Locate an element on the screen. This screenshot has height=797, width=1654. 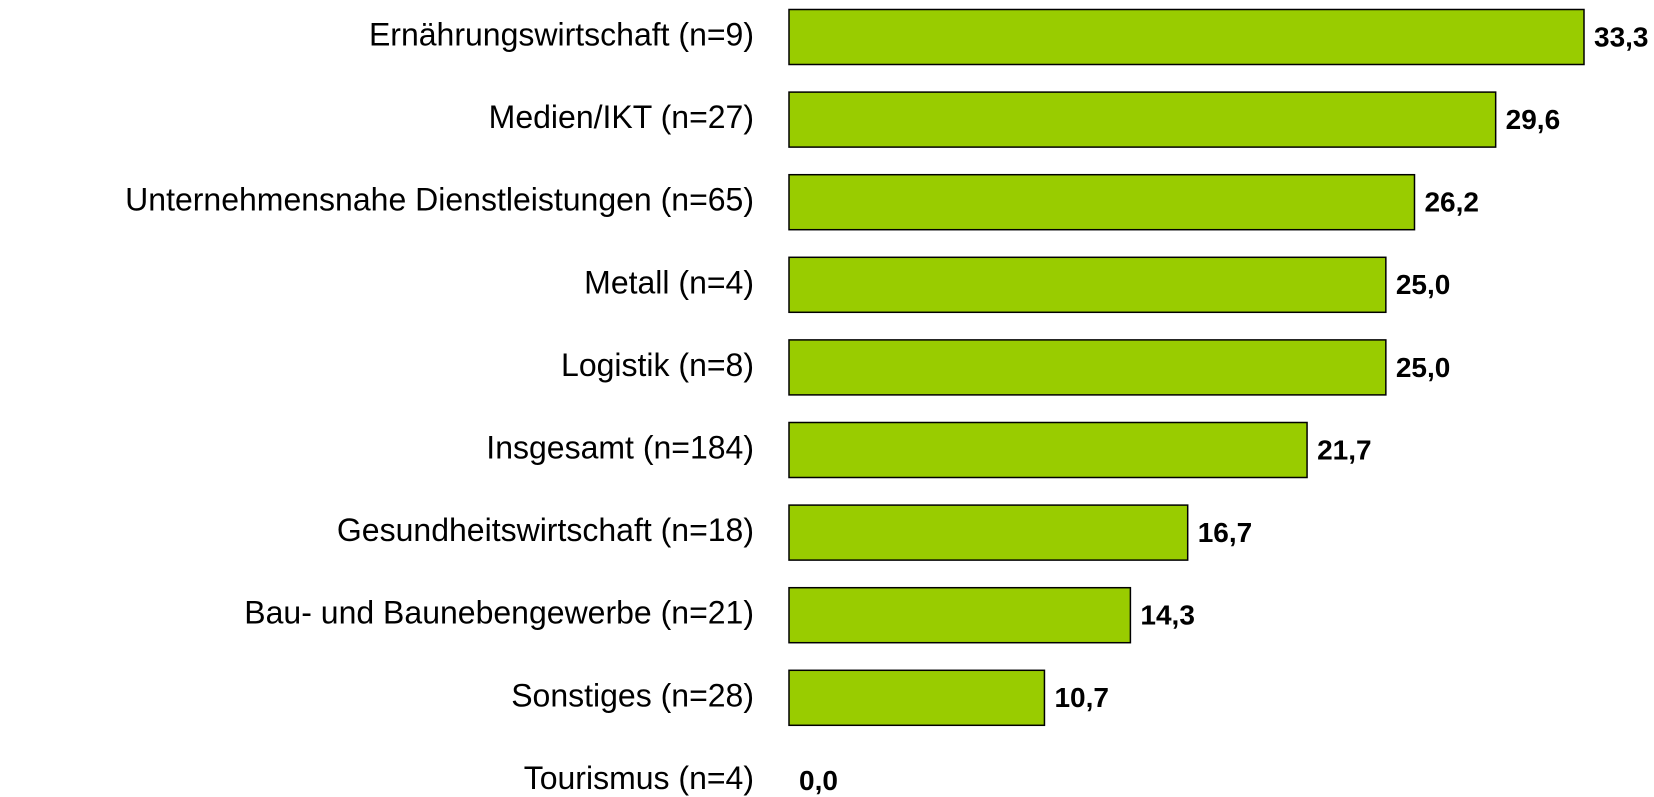
value-label: 21,7 is located at coordinates (1344, 449).